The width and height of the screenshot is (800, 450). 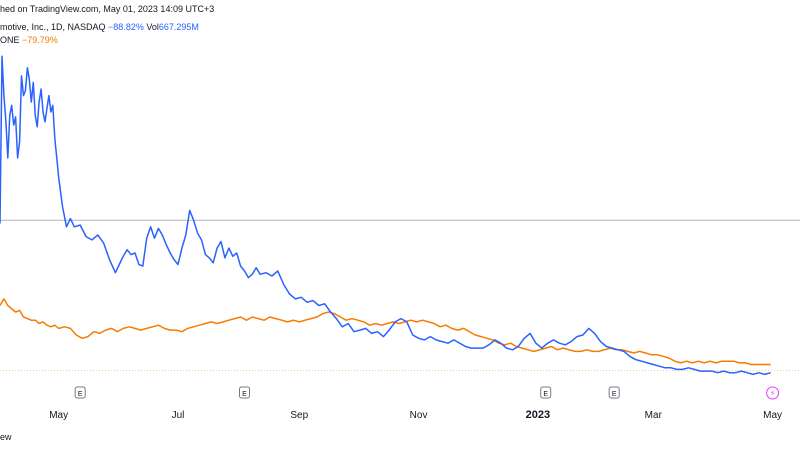 I want to click on chart-header-compare-symbol: ONE −79.79%, so click(x=29, y=40).